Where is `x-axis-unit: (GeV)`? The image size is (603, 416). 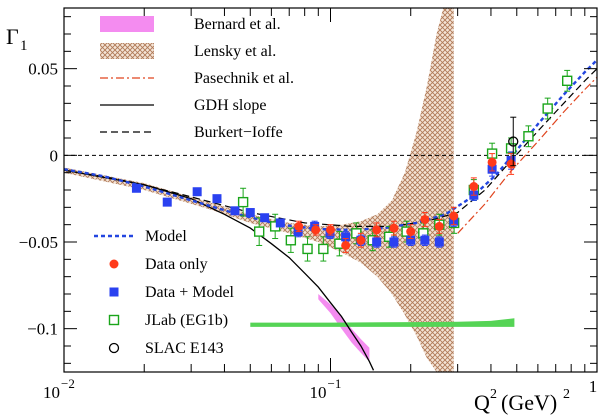 x-axis-unit: (GeV) is located at coordinates (529, 402).